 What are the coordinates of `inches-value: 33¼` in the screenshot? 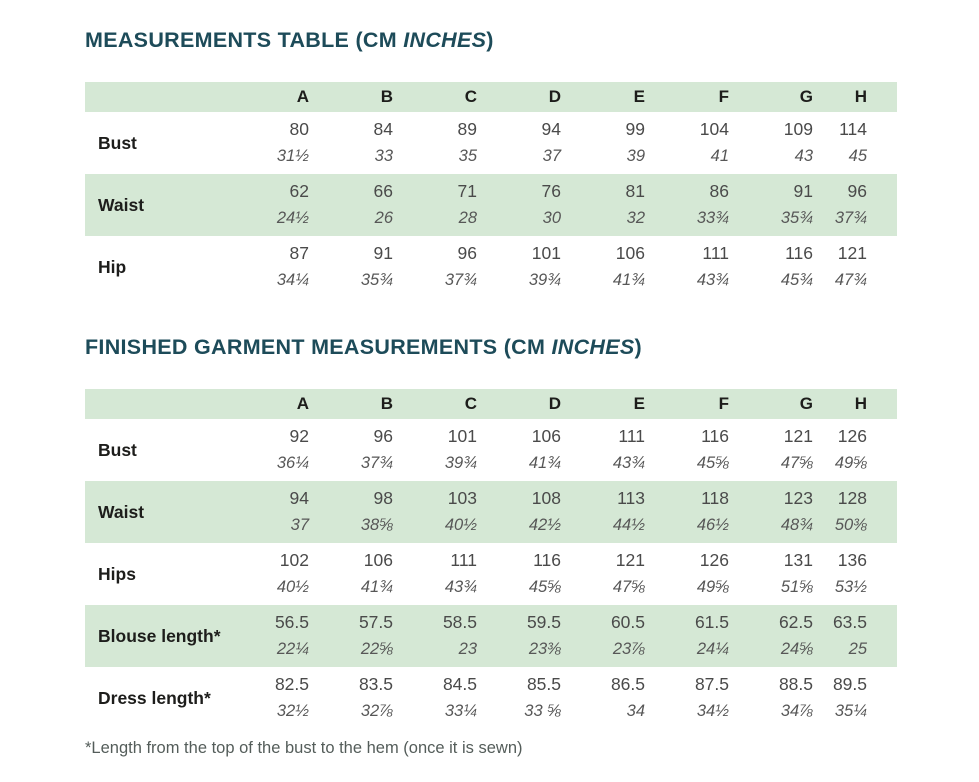 It's located at (460, 711).